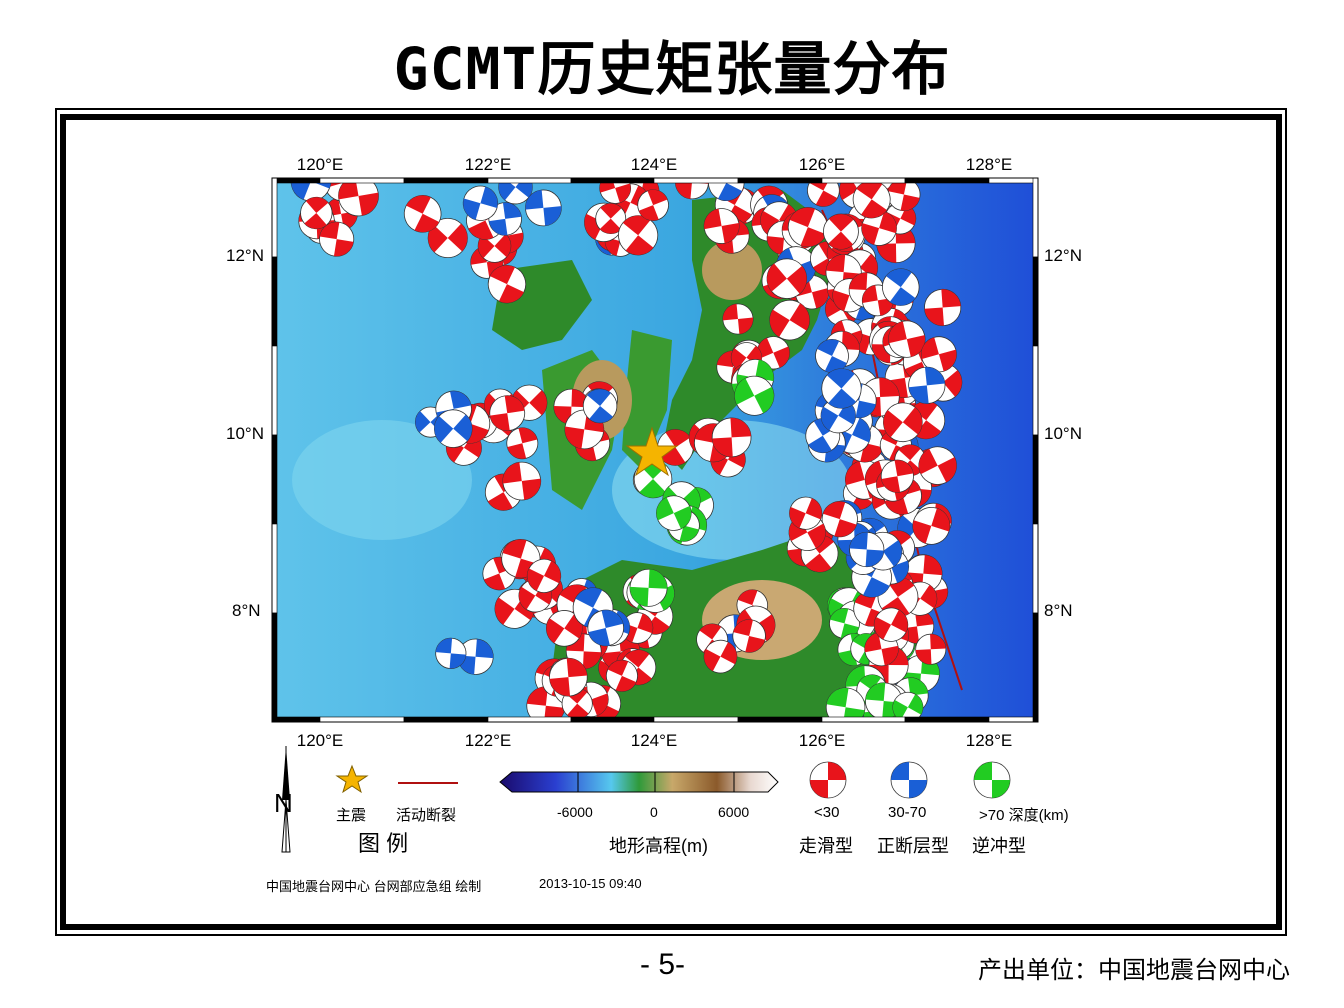  What do you see at coordinates (245, 433) in the screenshot?
I see `lat-tick-left-10: 10°N` at bounding box center [245, 433].